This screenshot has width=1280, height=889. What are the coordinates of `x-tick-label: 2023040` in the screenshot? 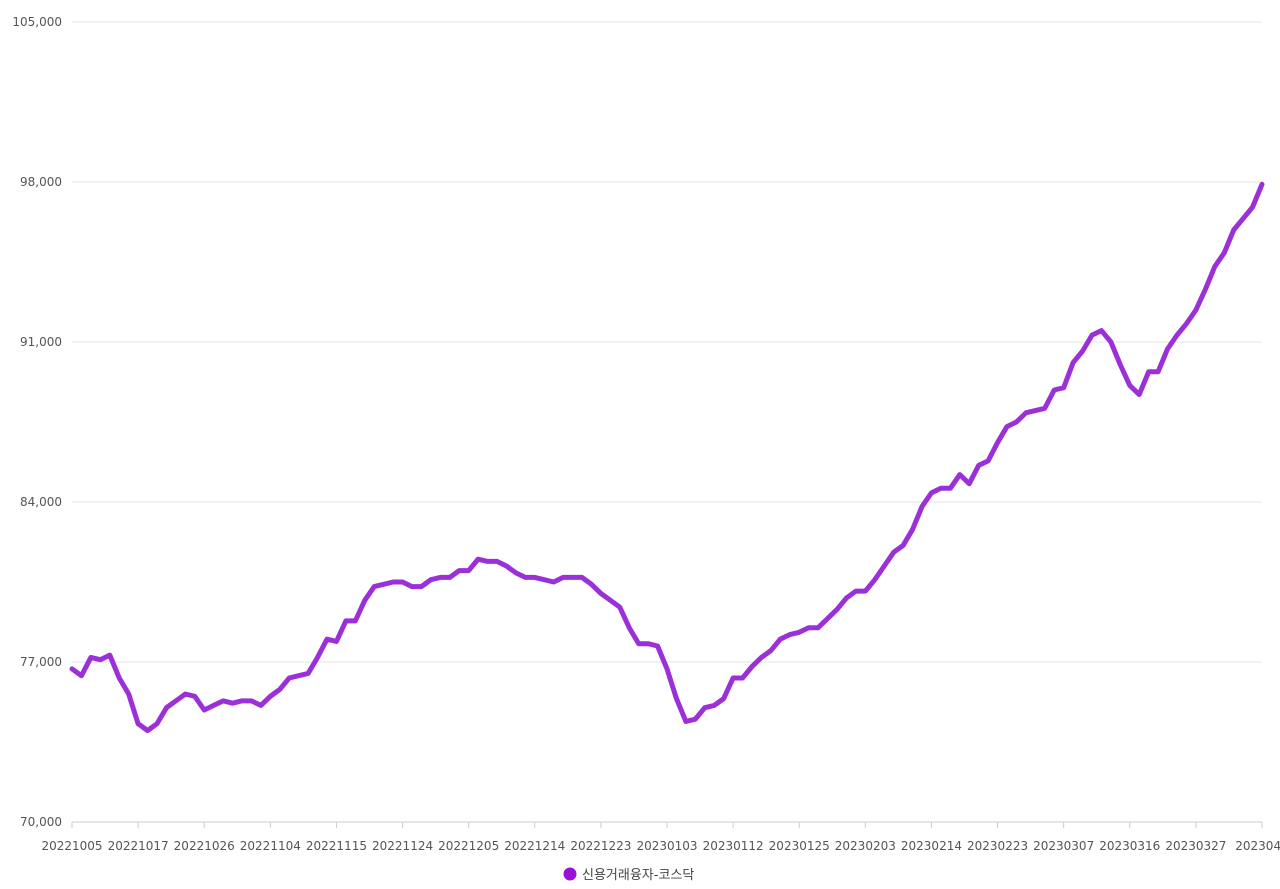 It's located at (1257, 846).